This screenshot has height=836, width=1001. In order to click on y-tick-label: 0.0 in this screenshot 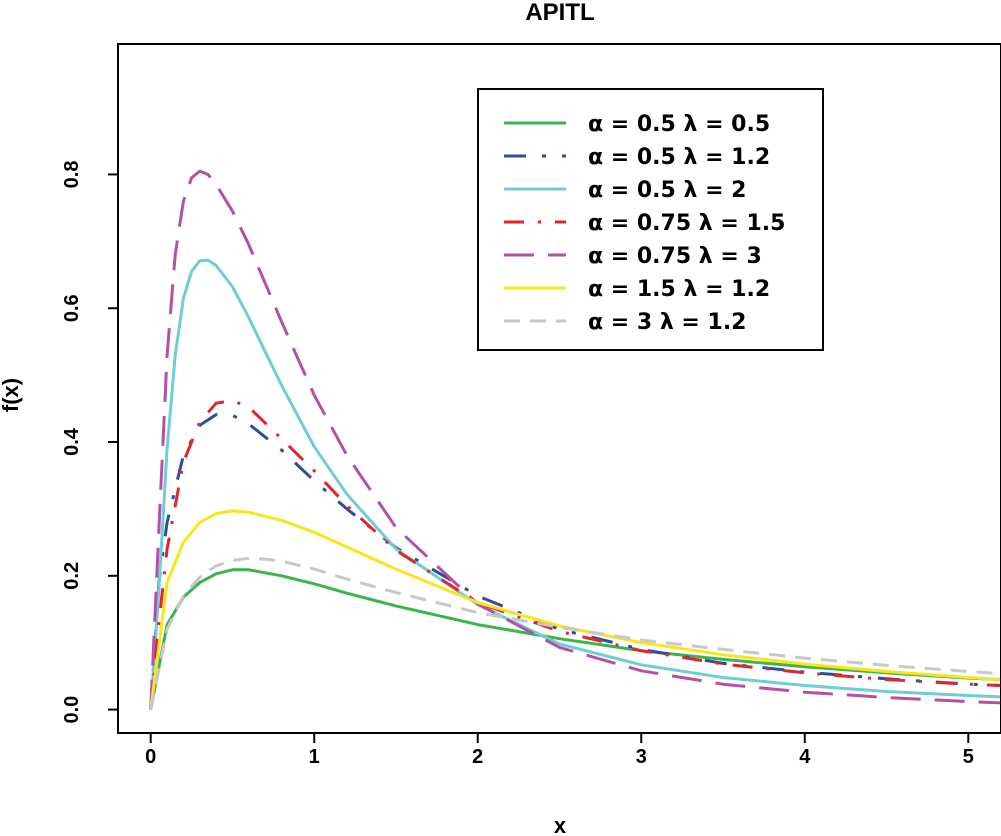, I will do `click(72, 710)`.